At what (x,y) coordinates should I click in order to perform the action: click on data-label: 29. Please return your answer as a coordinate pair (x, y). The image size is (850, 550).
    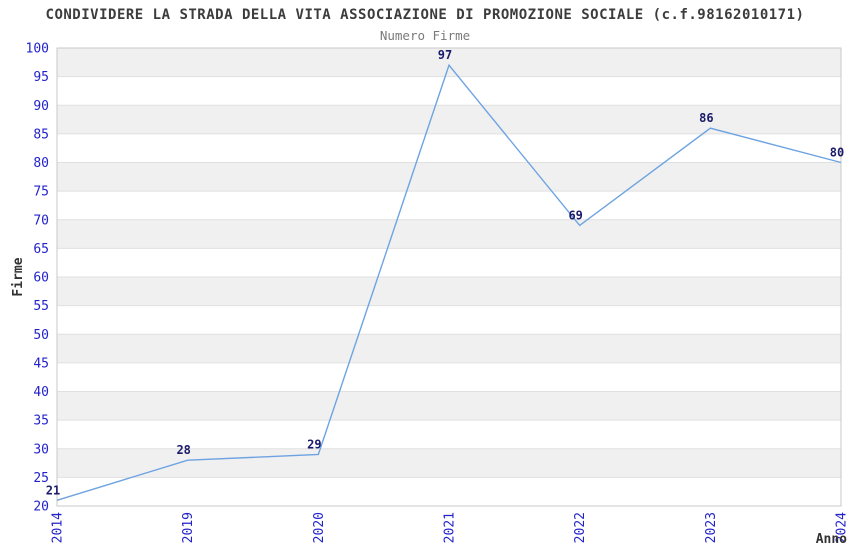
    Looking at the image, I should click on (314, 444).